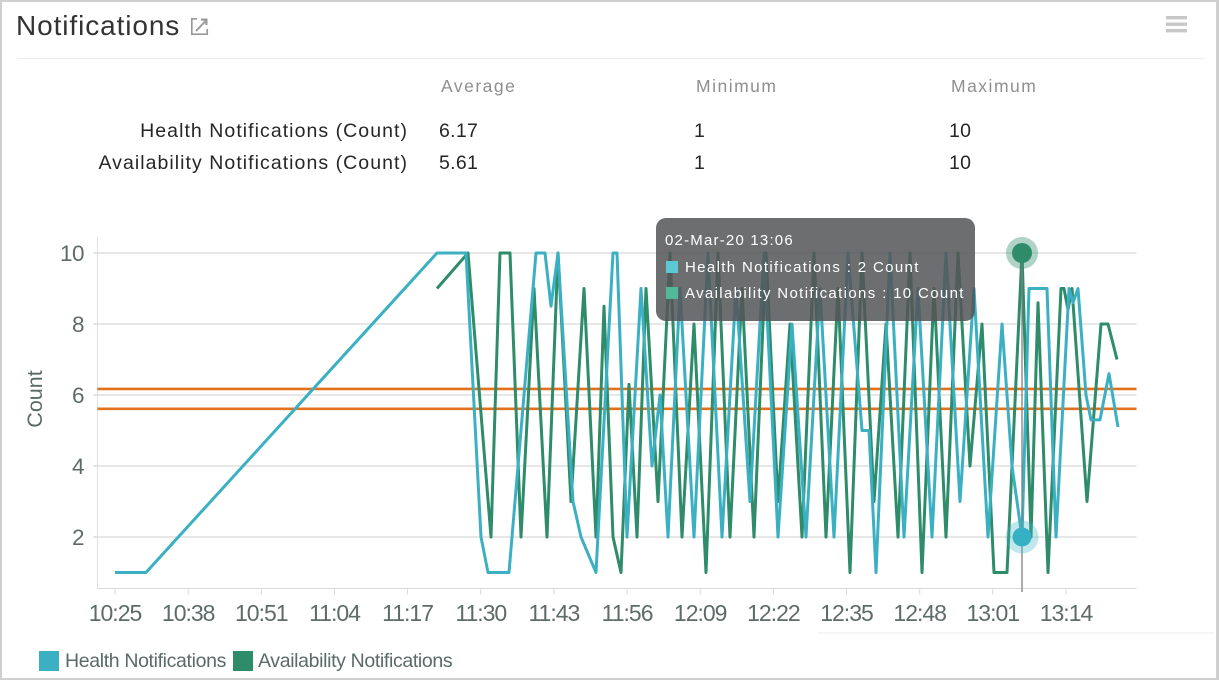 Image resolution: width=1219 pixels, height=680 pixels. What do you see at coordinates (35, 398) in the screenshot?
I see `svg-text: Count` at bounding box center [35, 398].